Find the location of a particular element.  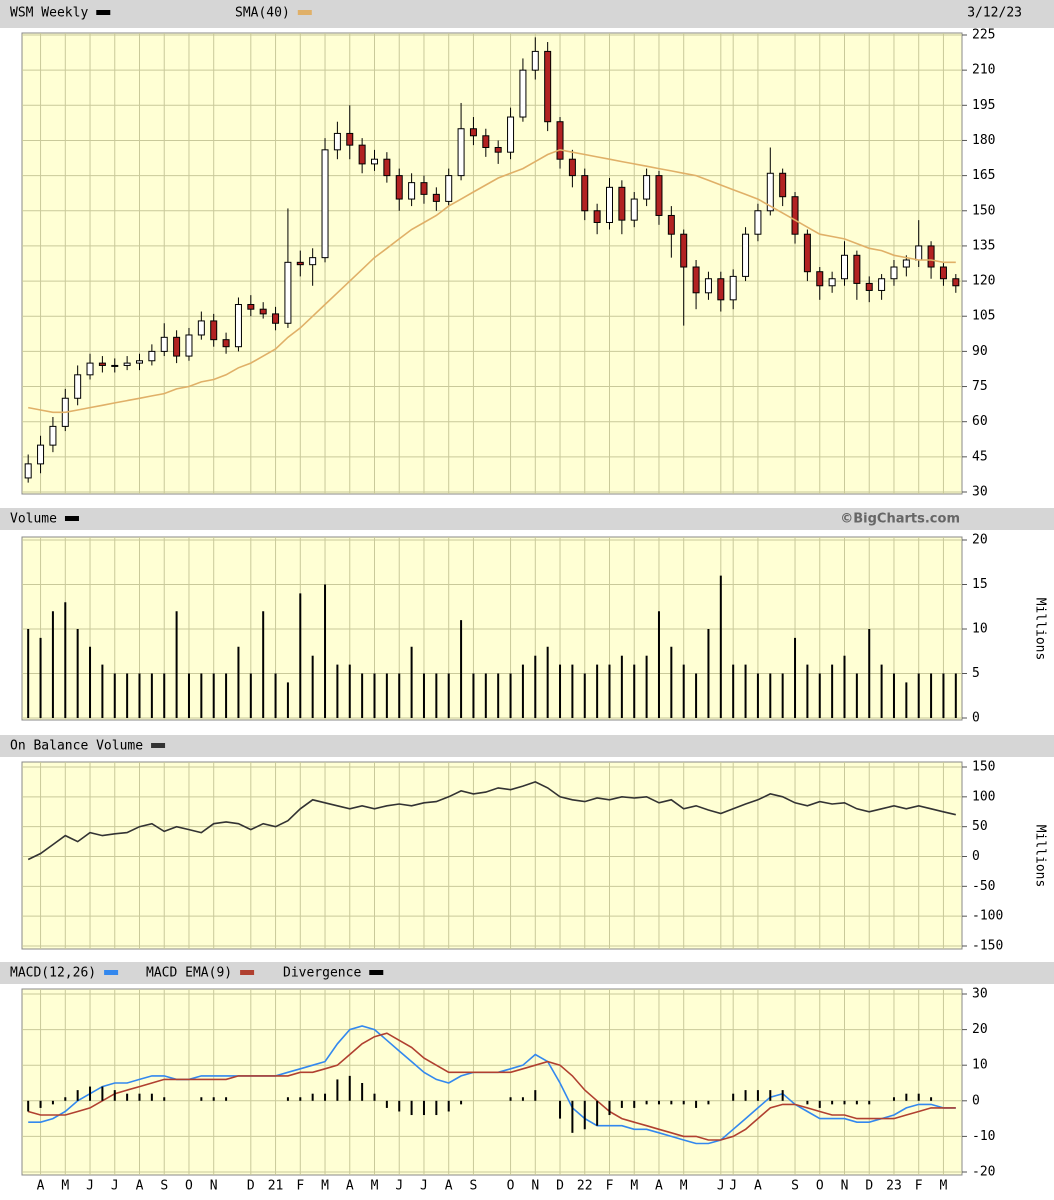

y-tick-label: 45 is located at coordinates (980, 456).